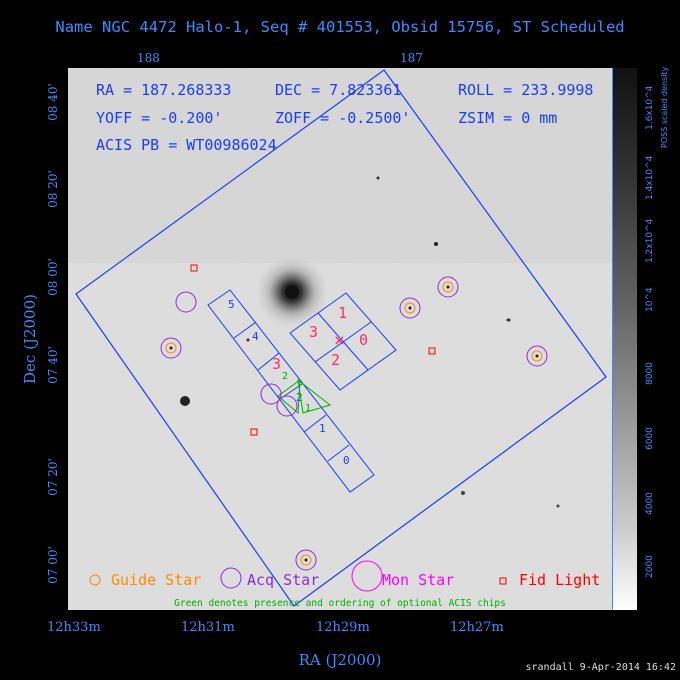  What do you see at coordinates (163, 90) in the screenshot?
I see `info-ra: RA = 187.268333` at bounding box center [163, 90].